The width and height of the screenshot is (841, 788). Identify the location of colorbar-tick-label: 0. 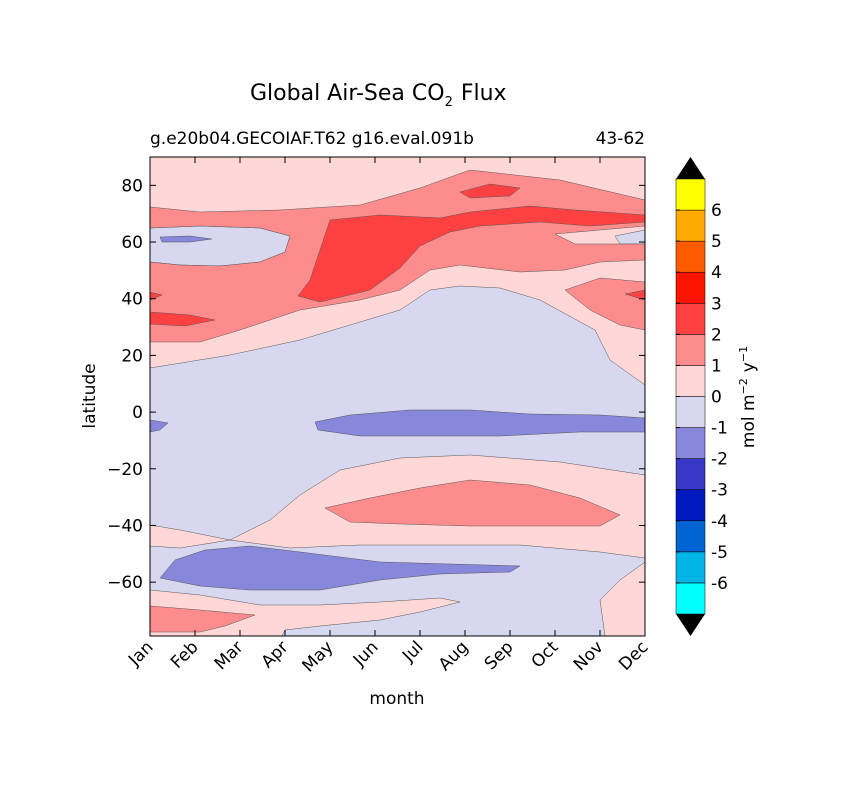
(716, 398).